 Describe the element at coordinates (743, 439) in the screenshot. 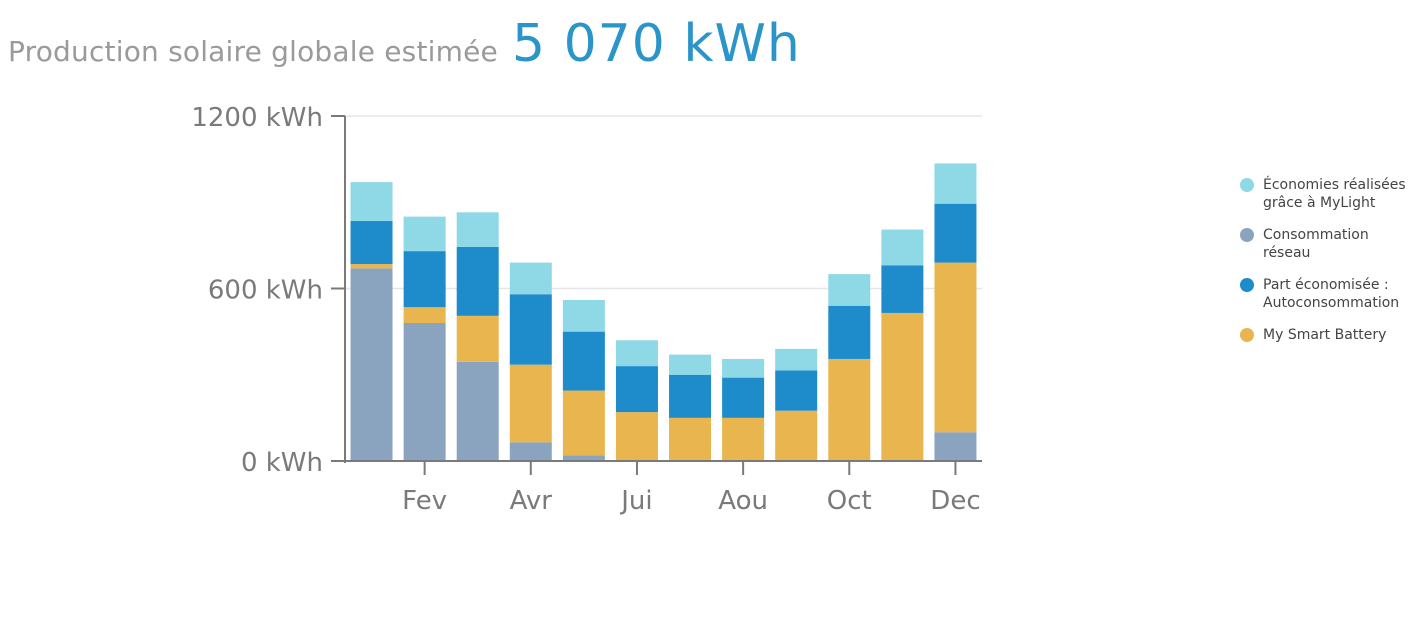

I see `bar-segment-battery-aou` at that location.